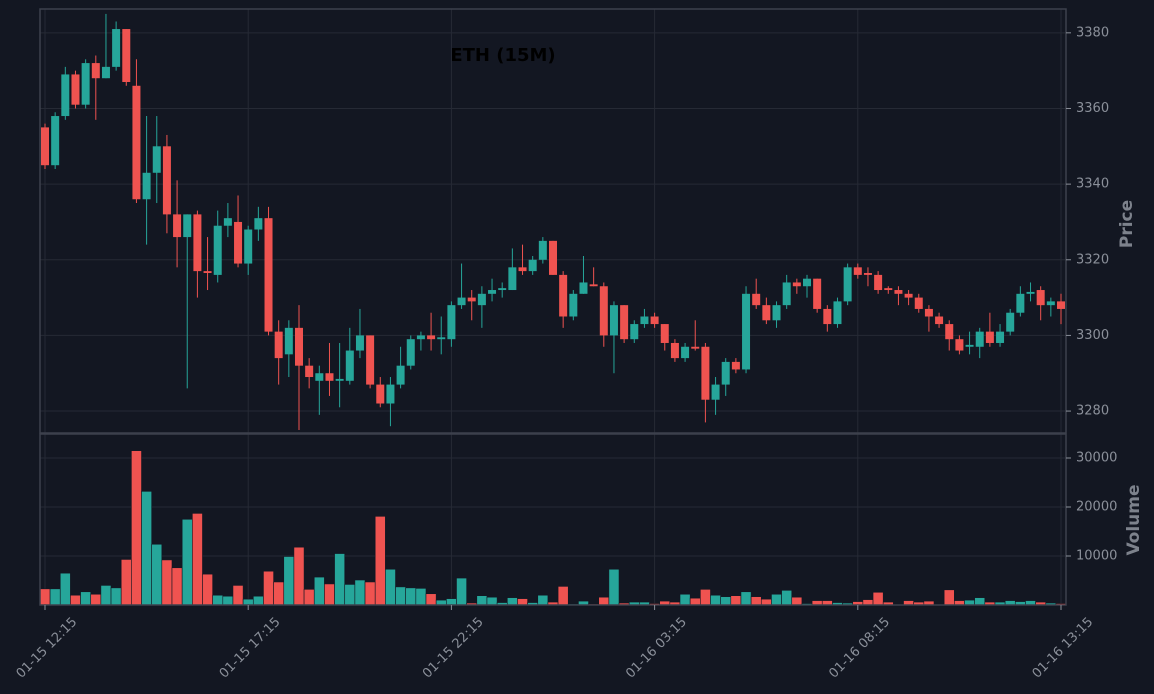 The image size is (1154, 694). I want to click on y-tick-label: 3300, so click(1092, 335).